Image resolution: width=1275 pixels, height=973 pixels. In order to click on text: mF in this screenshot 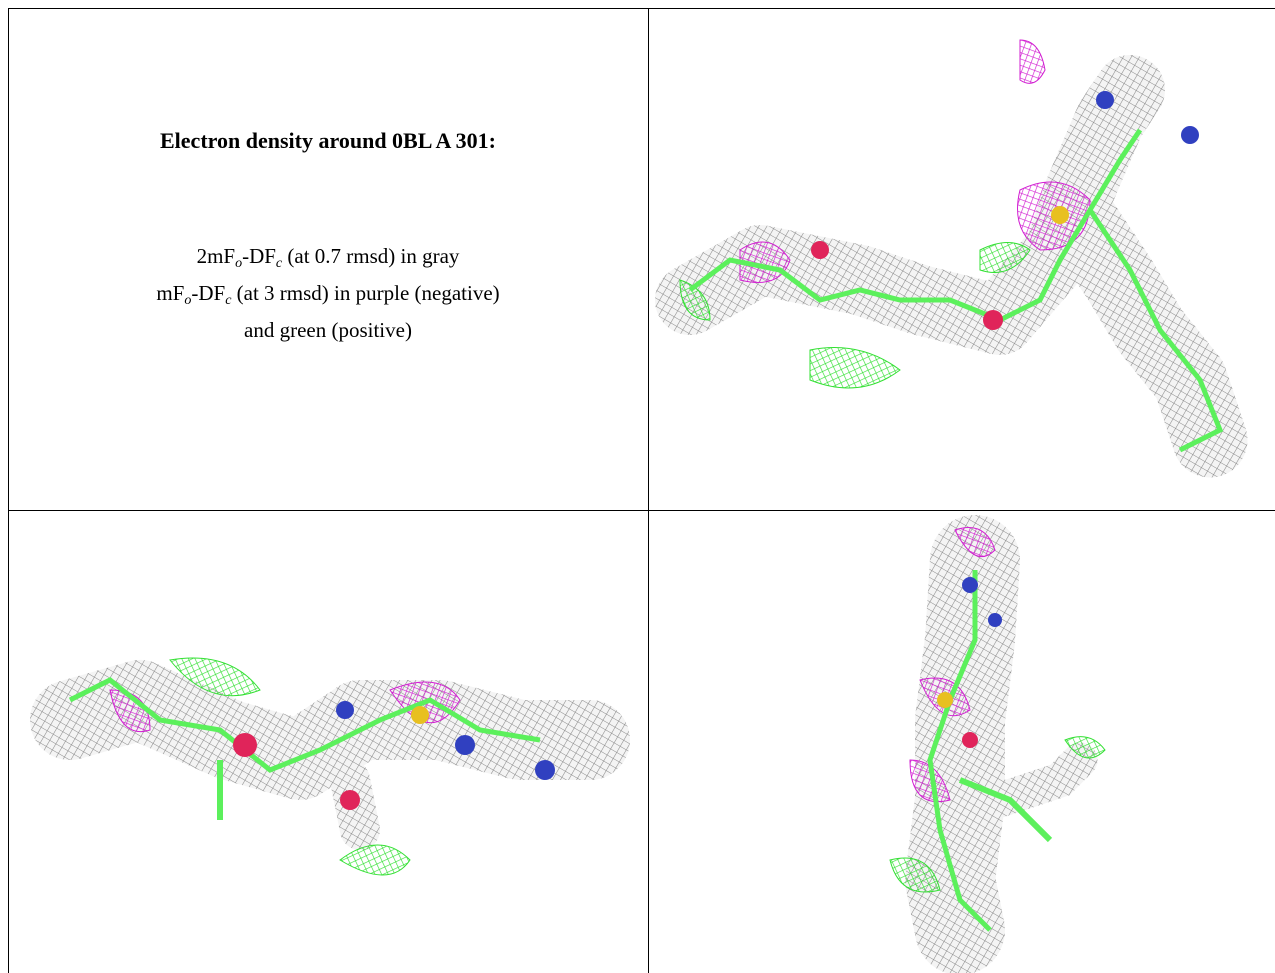, I will do `click(170, 293)`.